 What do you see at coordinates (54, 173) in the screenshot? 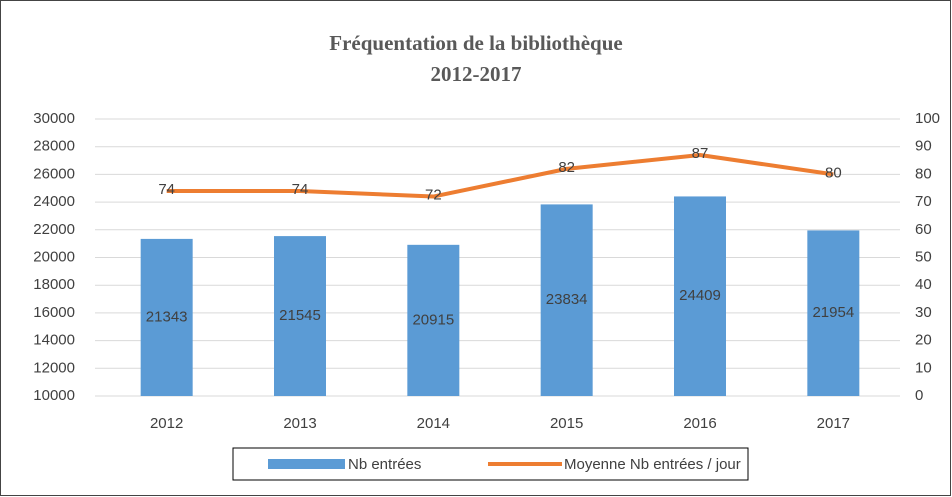
I see `y-tick-label: 26000` at bounding box center [54, 173].